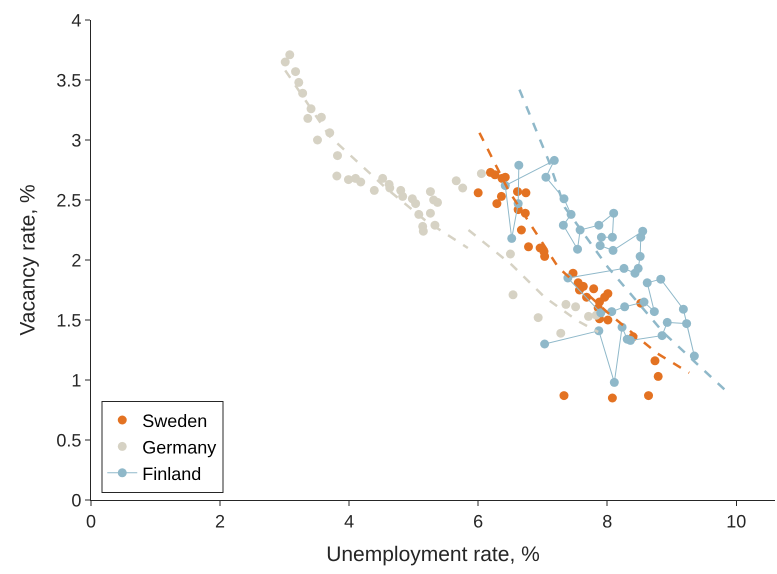 The height and width of the screenshot is (574, 777). What do you see at coordinates (349, 522) in the screenshot?
I see `x-tick-label: 4` at bounding box center [349, 522].